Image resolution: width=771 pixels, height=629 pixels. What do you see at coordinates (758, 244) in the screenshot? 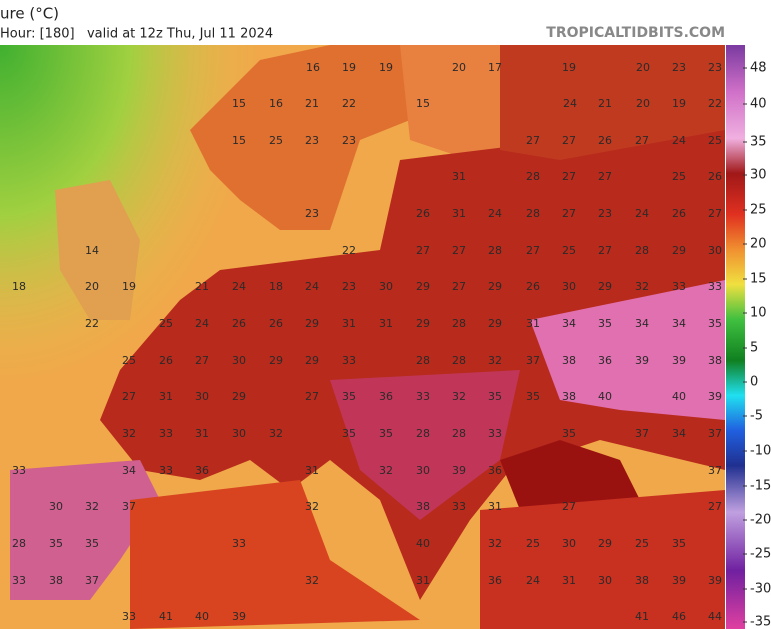
I see `colorbar-label: 20` at bounding box center [758, 244].